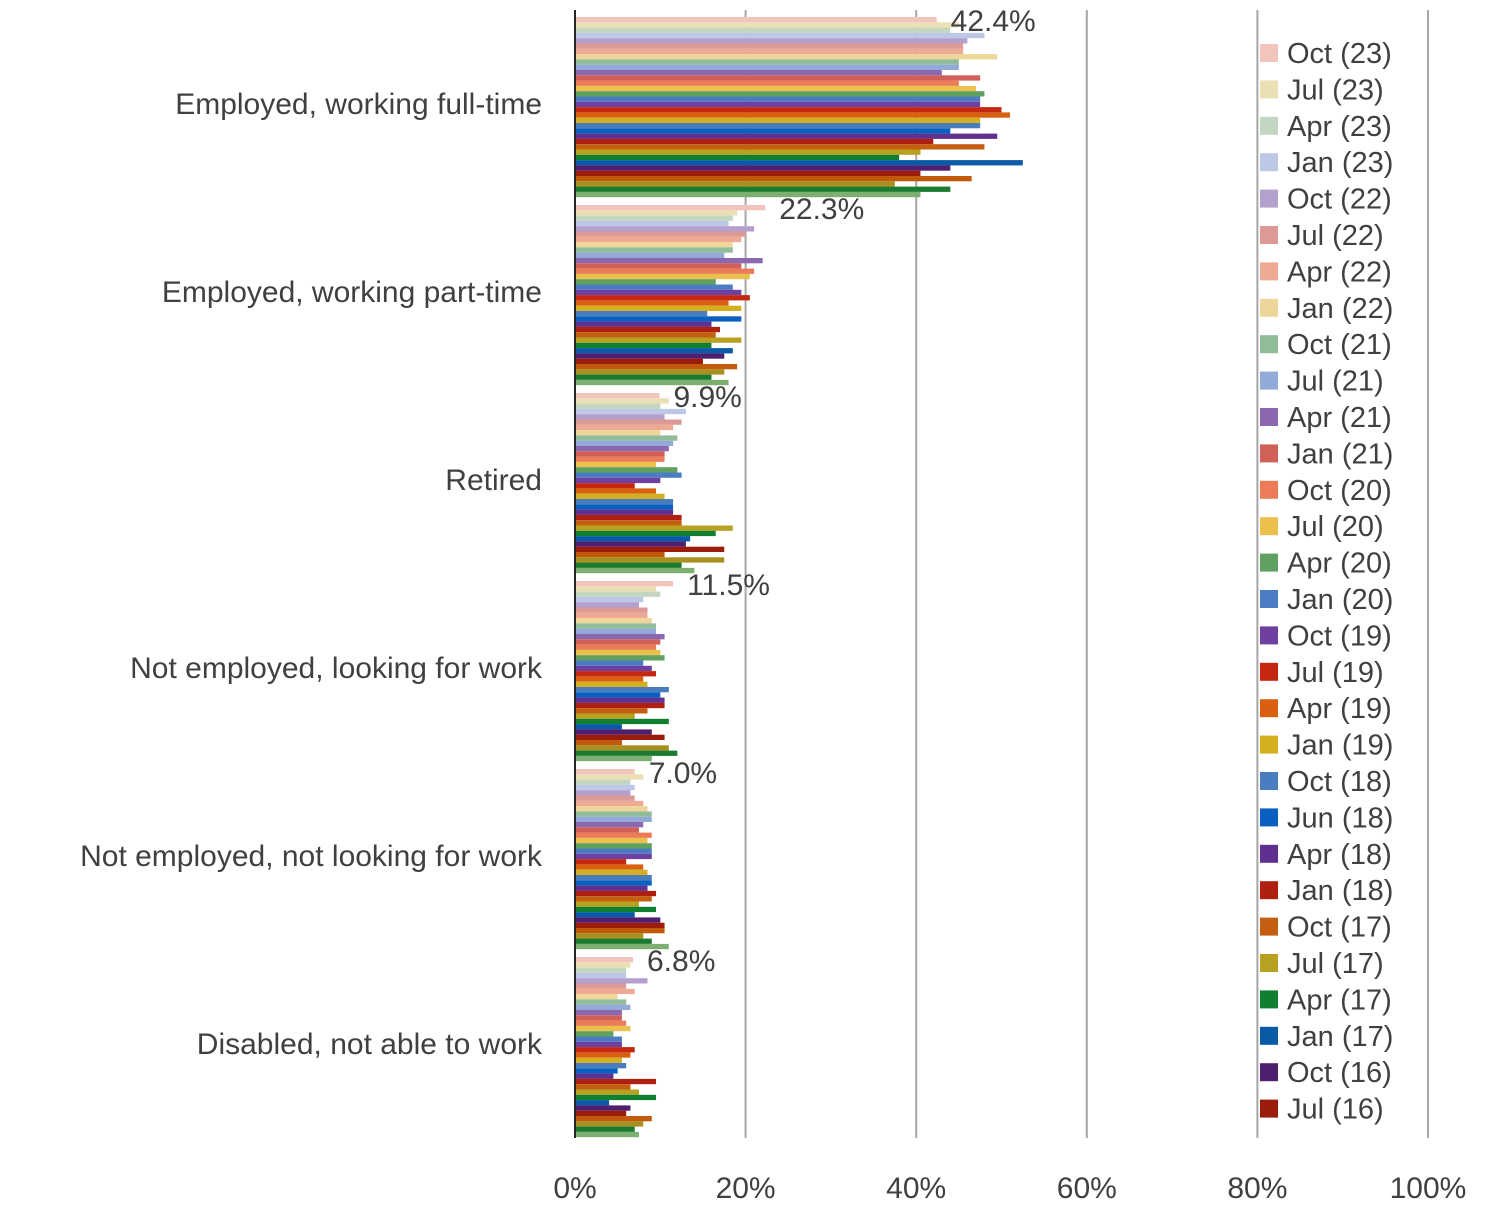 Image resolution: width=1491 pixels, height=1205 pixels. What do you see at coordinates (1009, 1188) in the screenshot?
I see `x-axis-tick-labels: 0% 20% 40% 60% 80% 100%` at bounding box center [1009, 1188].